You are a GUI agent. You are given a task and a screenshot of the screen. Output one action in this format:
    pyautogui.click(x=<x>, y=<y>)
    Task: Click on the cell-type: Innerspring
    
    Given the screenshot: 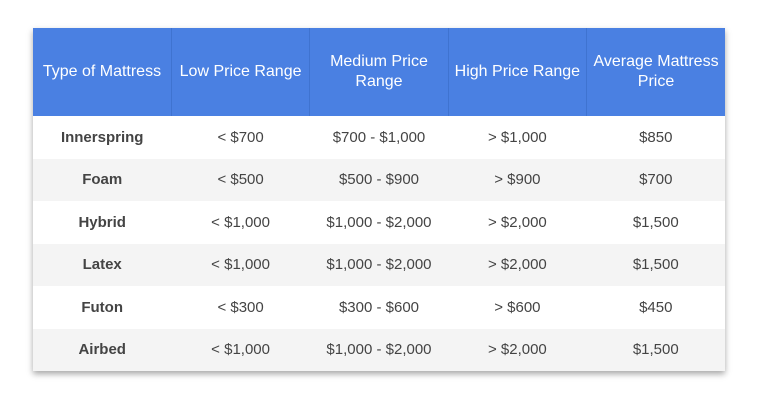 What is the action you would take?
    pyautogui.click(x=102, y=137)
    